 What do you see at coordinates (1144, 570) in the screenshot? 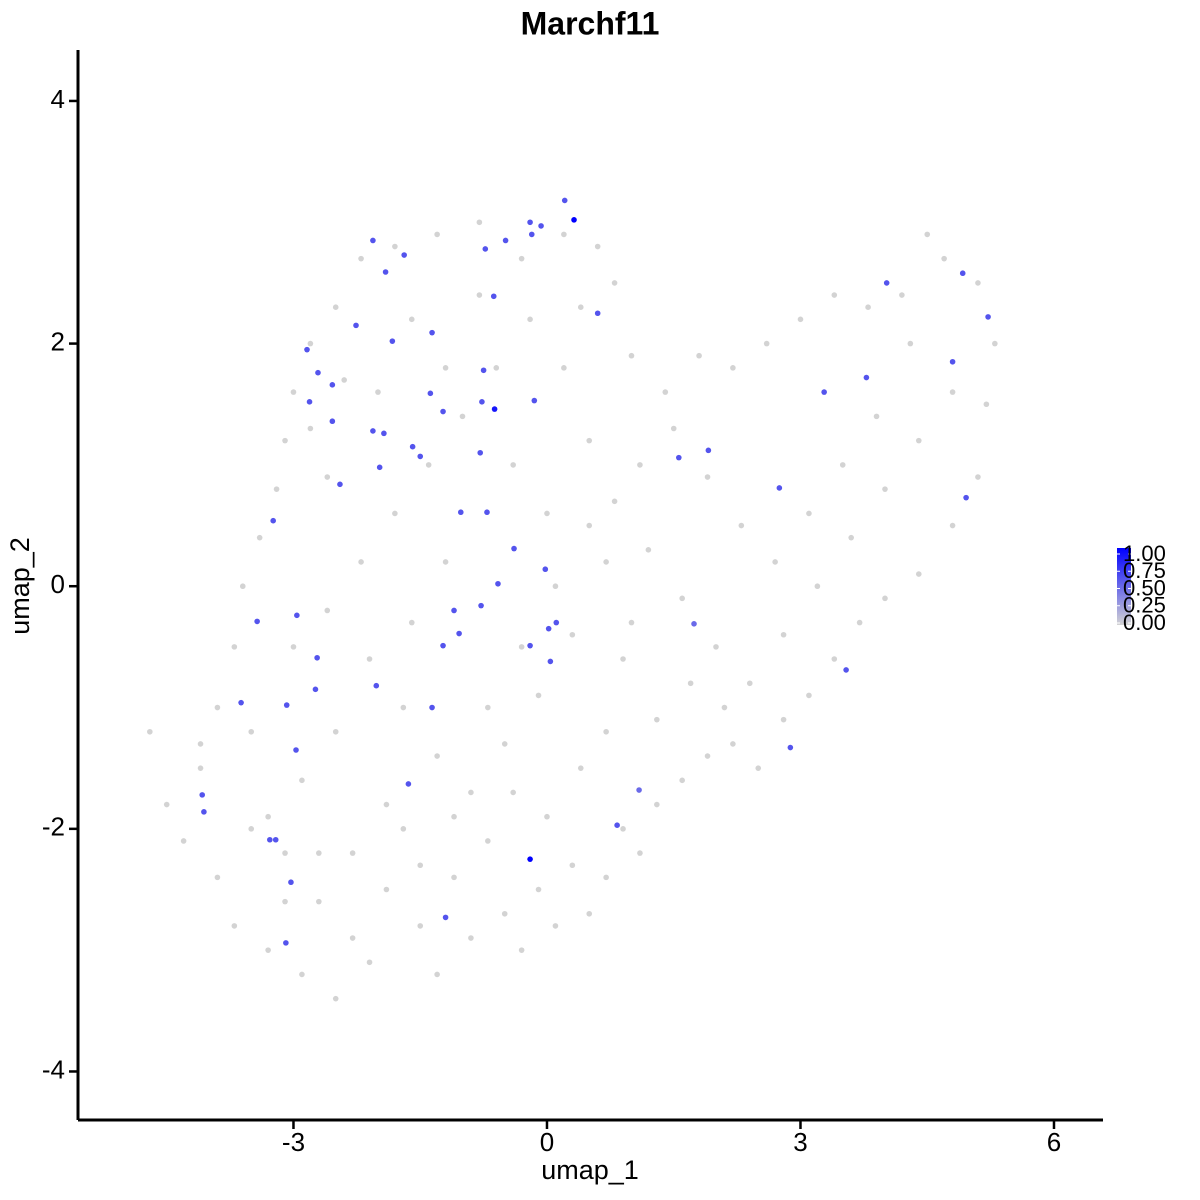
I see `legend-label: 0.75` at bounding box center [1144, 570].